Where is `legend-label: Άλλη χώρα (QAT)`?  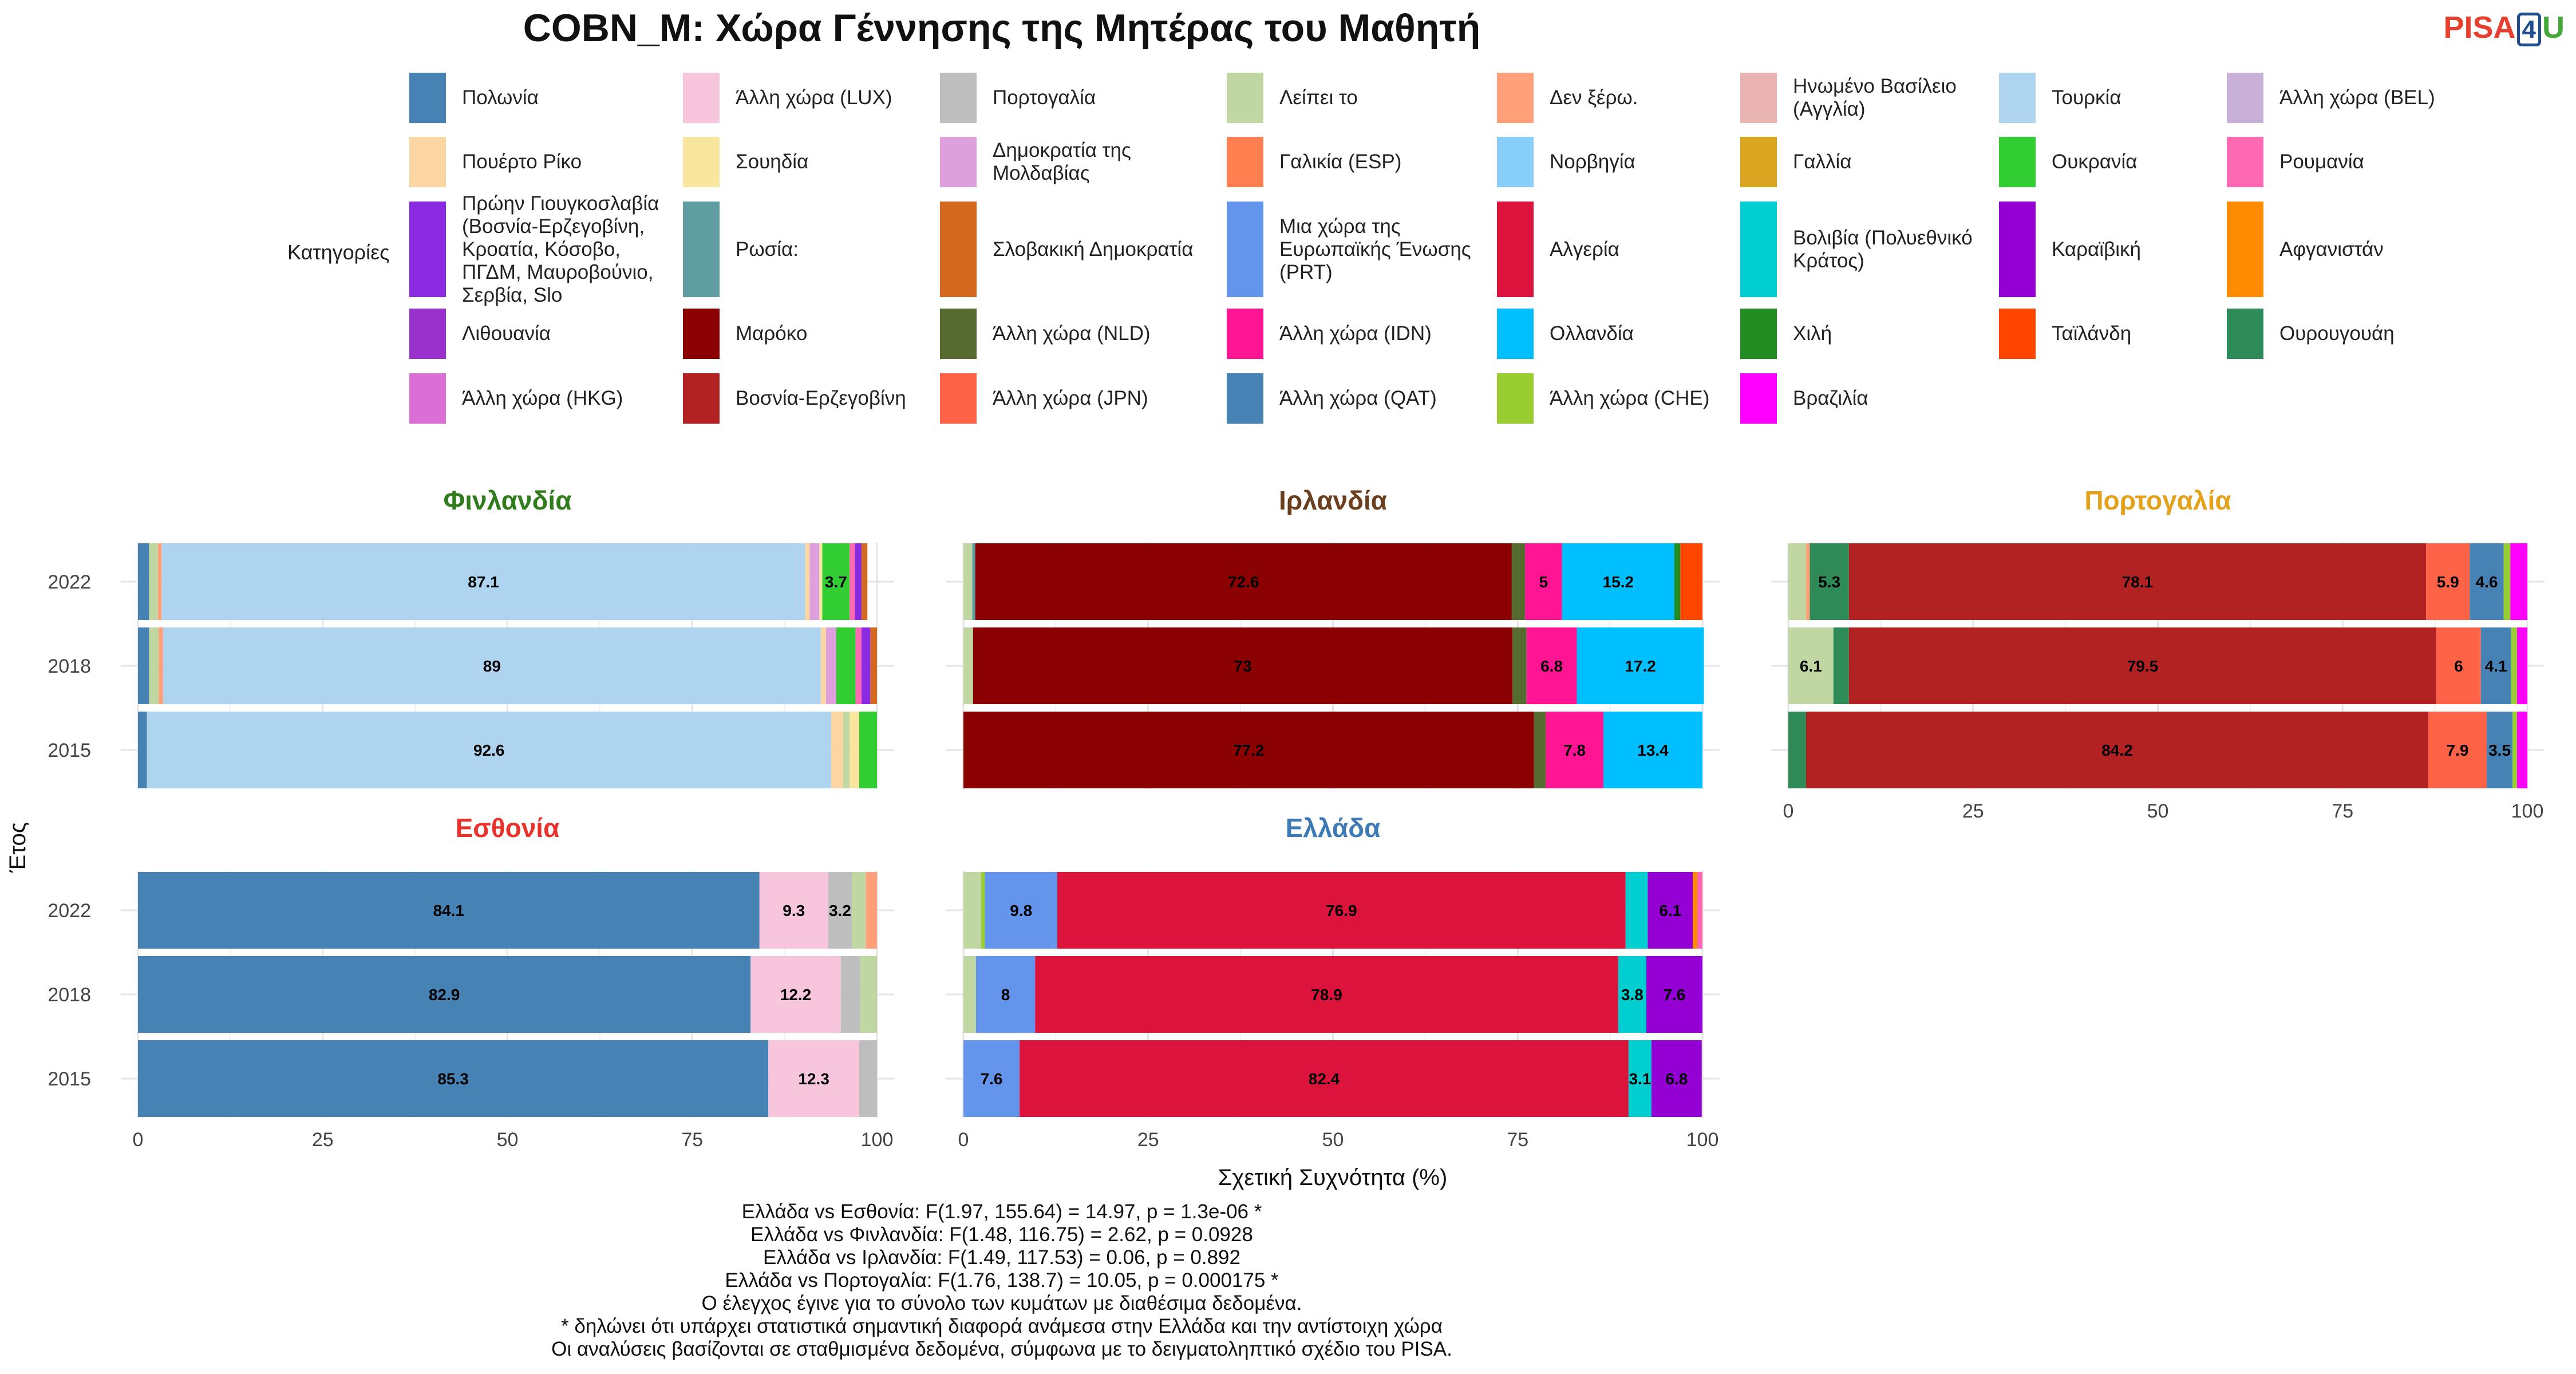 legend-label: Άλλη χώρα (QAT) is located at coordinates (1358, 398).